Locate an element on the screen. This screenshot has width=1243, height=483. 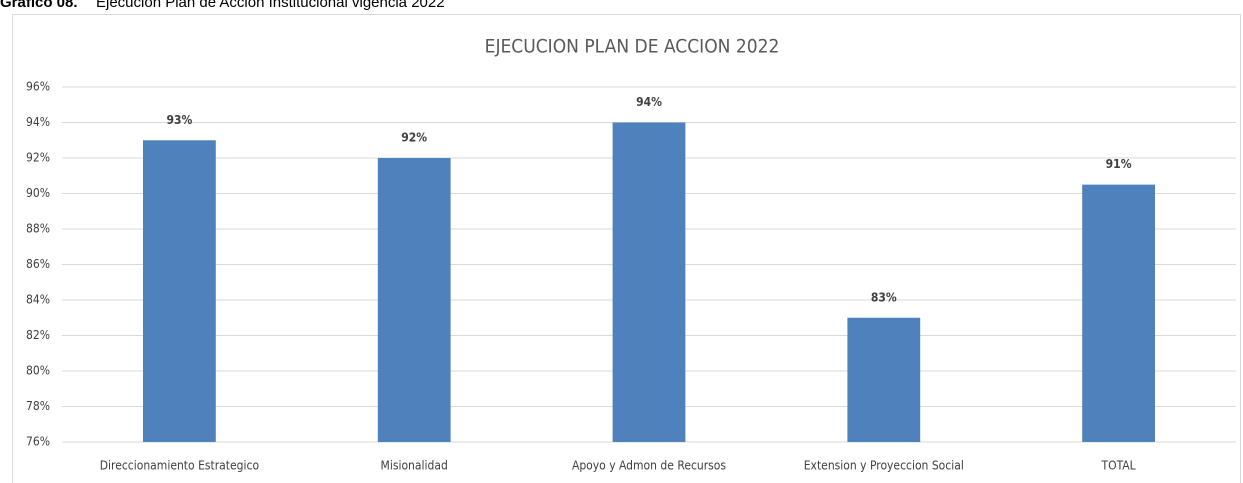
x-tick-label: Direccionamiento Estrategico is located at coordinates (180, 466).